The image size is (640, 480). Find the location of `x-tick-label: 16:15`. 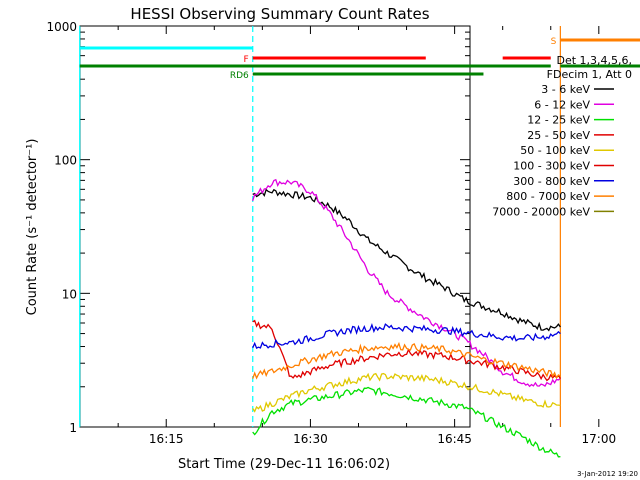

x-tick-label: 16:15 is located at coordinates (166, 439).